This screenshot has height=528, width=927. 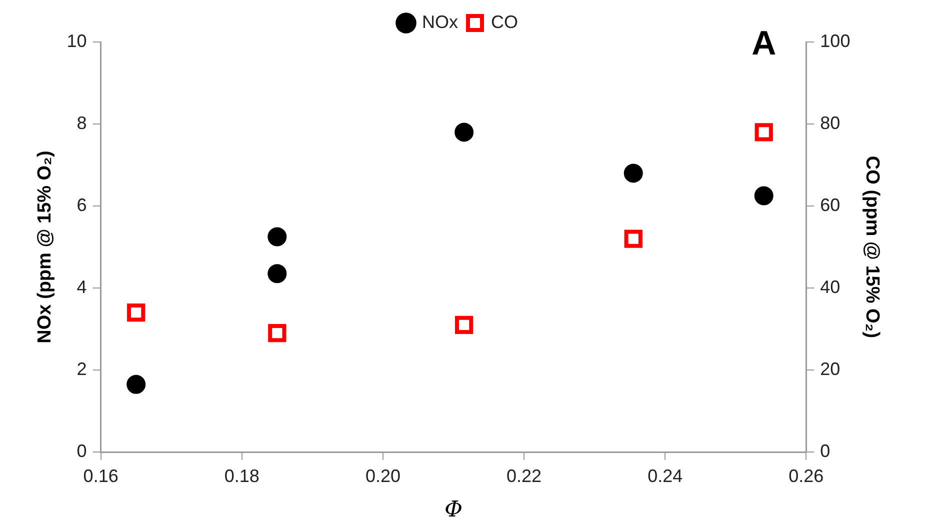 I want to click on y2-axis-title: CO (ppm @ 15% O₂), so click(x=871, y=247).